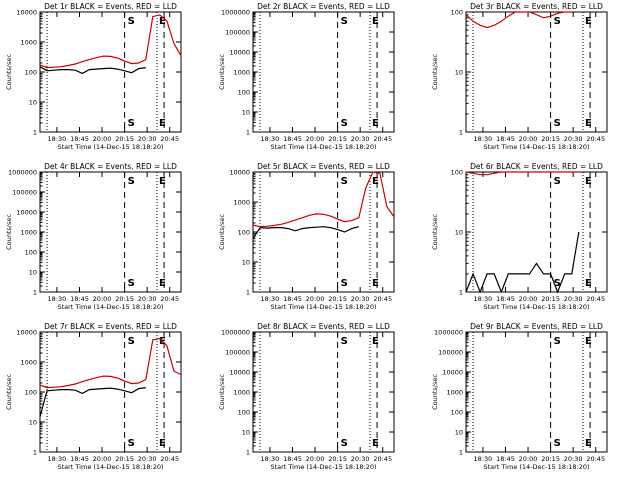  What do you see at coordinates (323, 166) in the screenshot?
I see `panel-title: Det 5r BLACK = Events, RED = LLD` at bounding box center [323, 166].